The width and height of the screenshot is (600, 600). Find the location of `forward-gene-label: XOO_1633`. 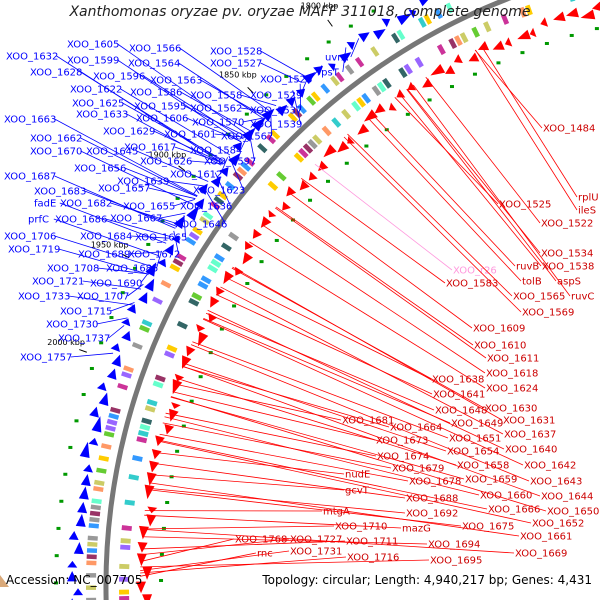

forward-gene-label: XOO_1633 is located at coordinates (102, 115).